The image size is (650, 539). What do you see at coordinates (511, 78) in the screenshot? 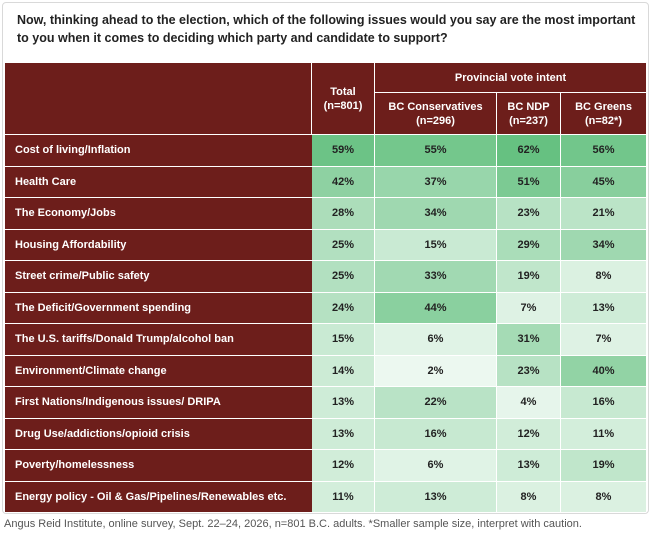
I see `header-group-title: Provincial vote intent` at bounding box center [511, 78].